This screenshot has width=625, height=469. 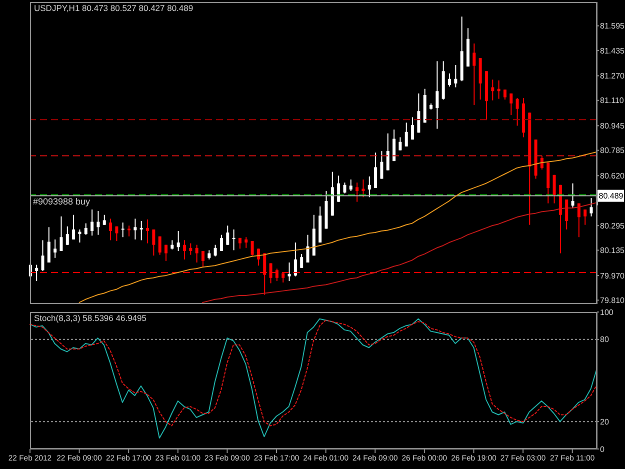 I want to click on y-tick-label: 81.110, so click(x=612, y=101).